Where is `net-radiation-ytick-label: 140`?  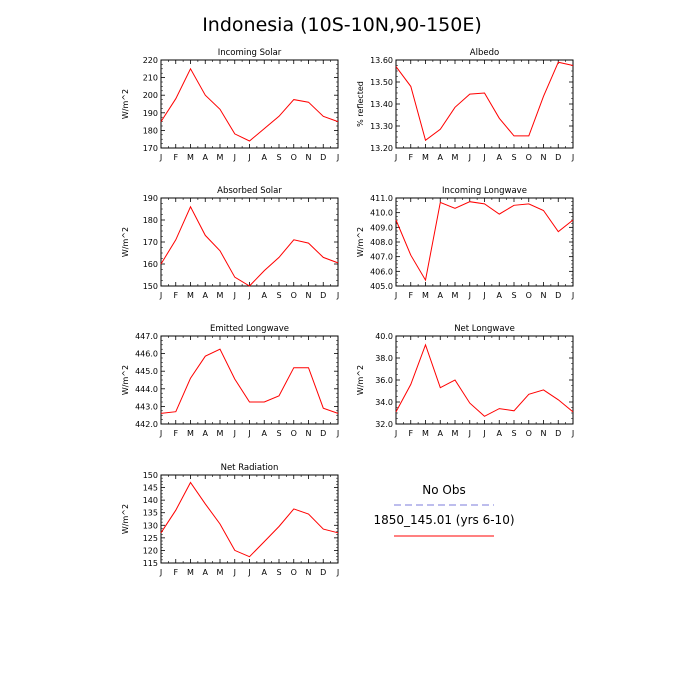
net-radiation-ytick-label: 140 is located at coordinates (150, 500).